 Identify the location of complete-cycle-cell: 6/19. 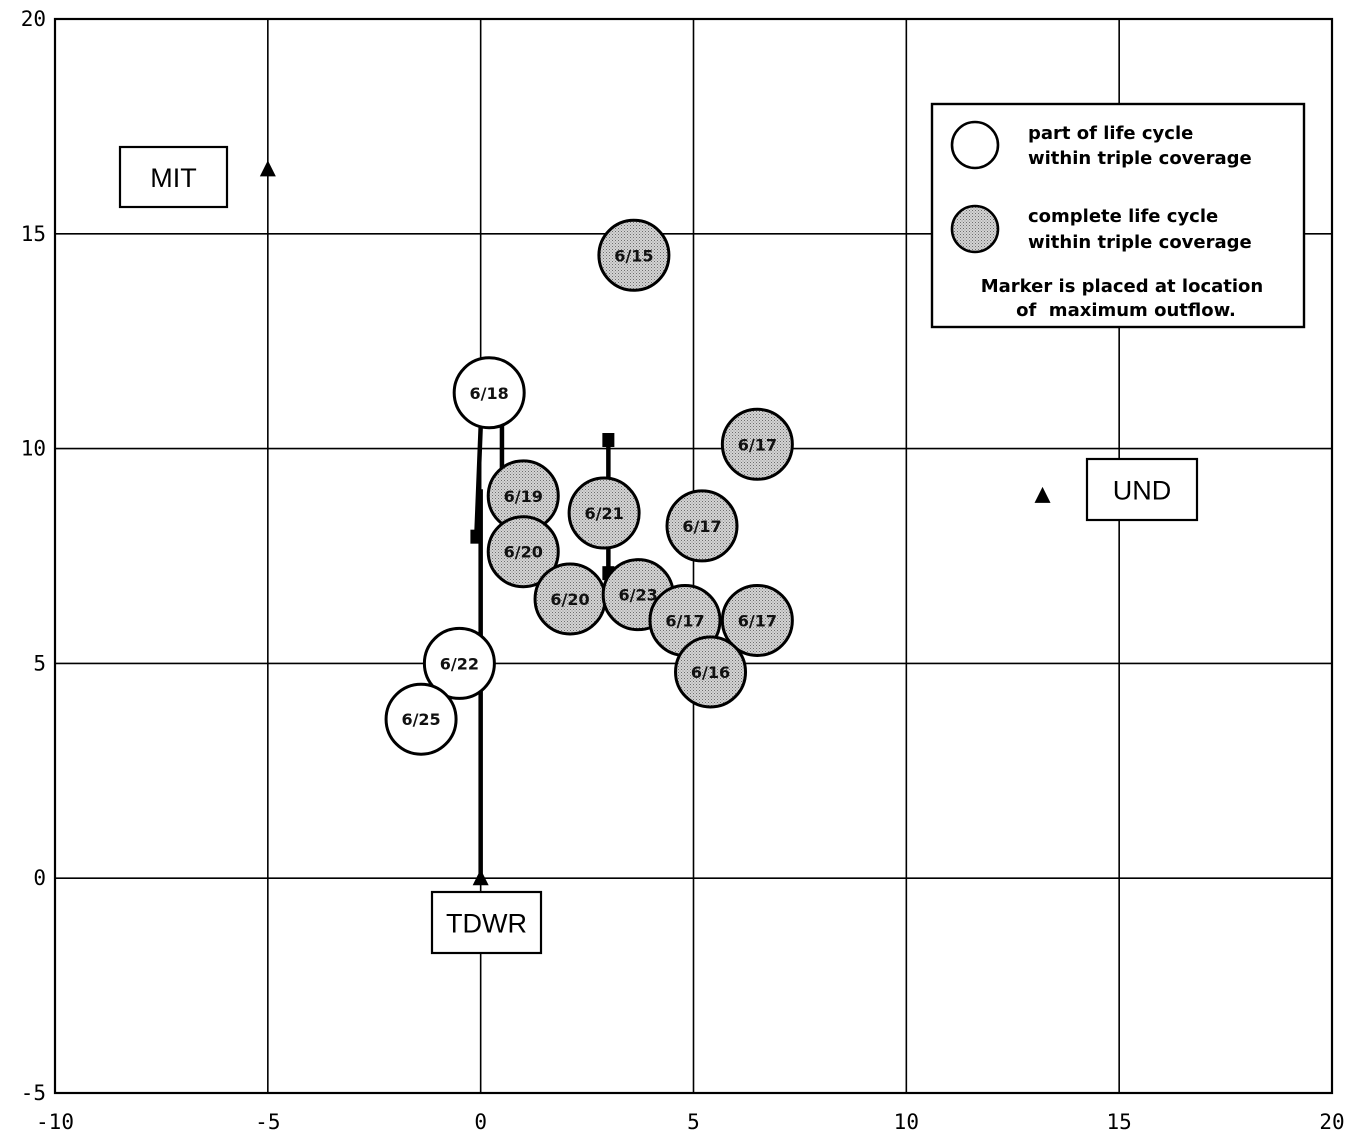
(523, 496).